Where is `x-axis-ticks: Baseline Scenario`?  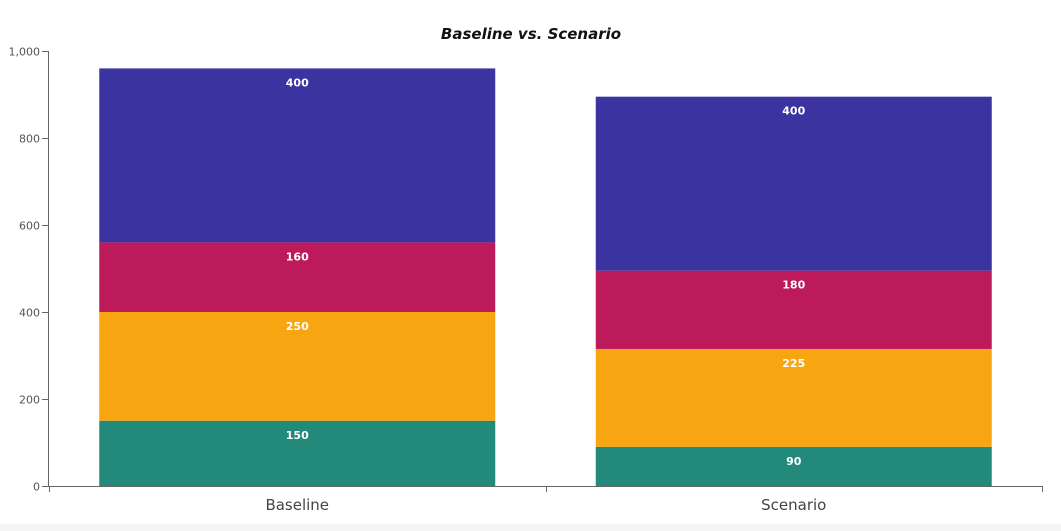
x-axis-ticks: Baseline Scenario is located at coordinates (546, 500).